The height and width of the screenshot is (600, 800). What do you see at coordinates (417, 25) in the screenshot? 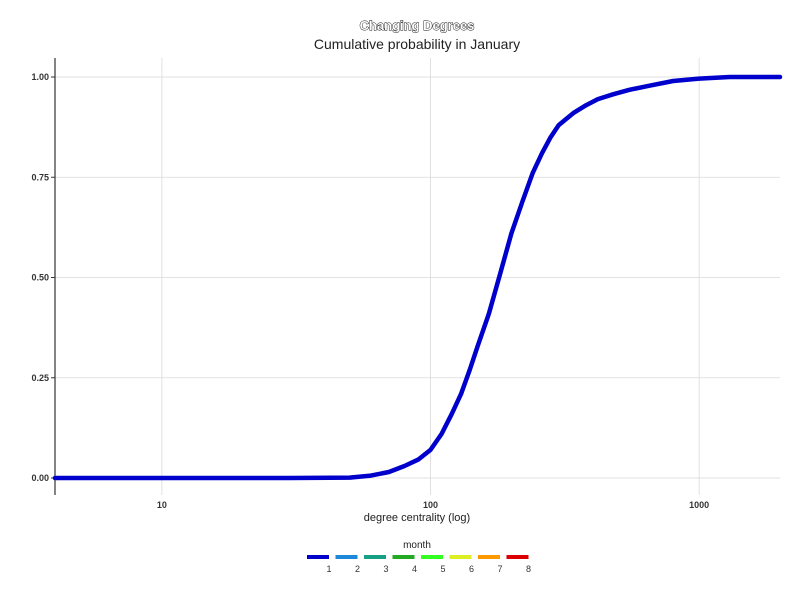
I see `chart-title: Changing Degrees` at bounding box center [417, 25].